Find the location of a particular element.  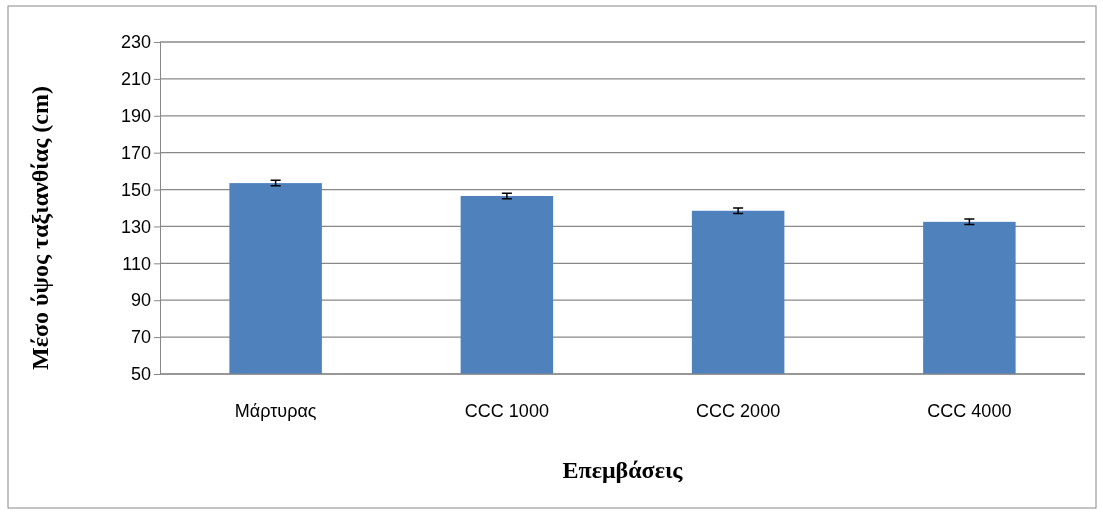

x-tick-label: CCC 1000 is located at coordinates (506, 410).